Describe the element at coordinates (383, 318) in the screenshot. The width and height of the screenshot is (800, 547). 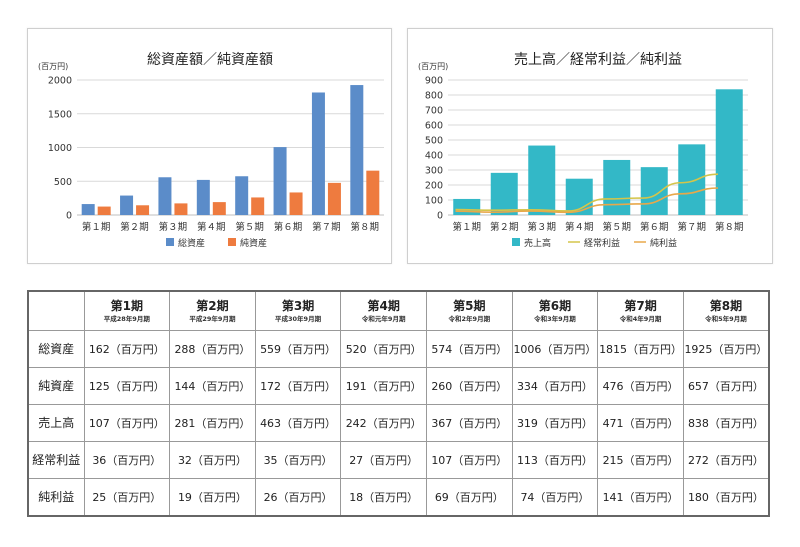
I see `fiscal-date: 令和元年9月期` at that location.